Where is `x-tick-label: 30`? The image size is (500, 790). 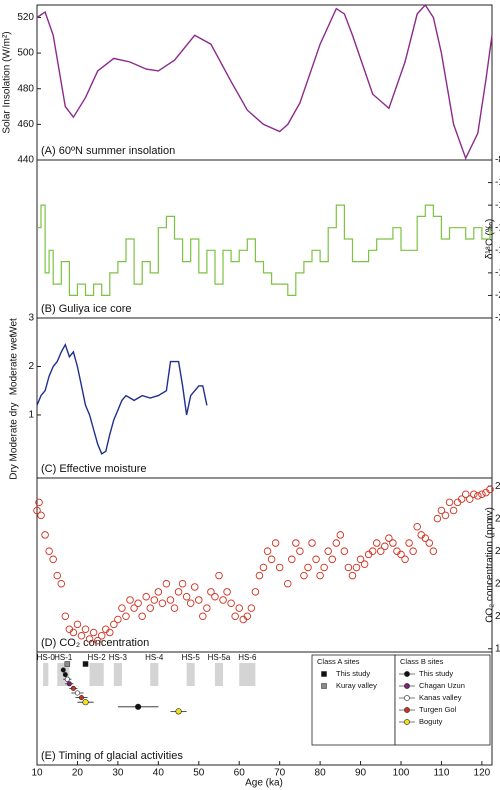
x-tick-label: 30 is located at coordinates (118, 773).